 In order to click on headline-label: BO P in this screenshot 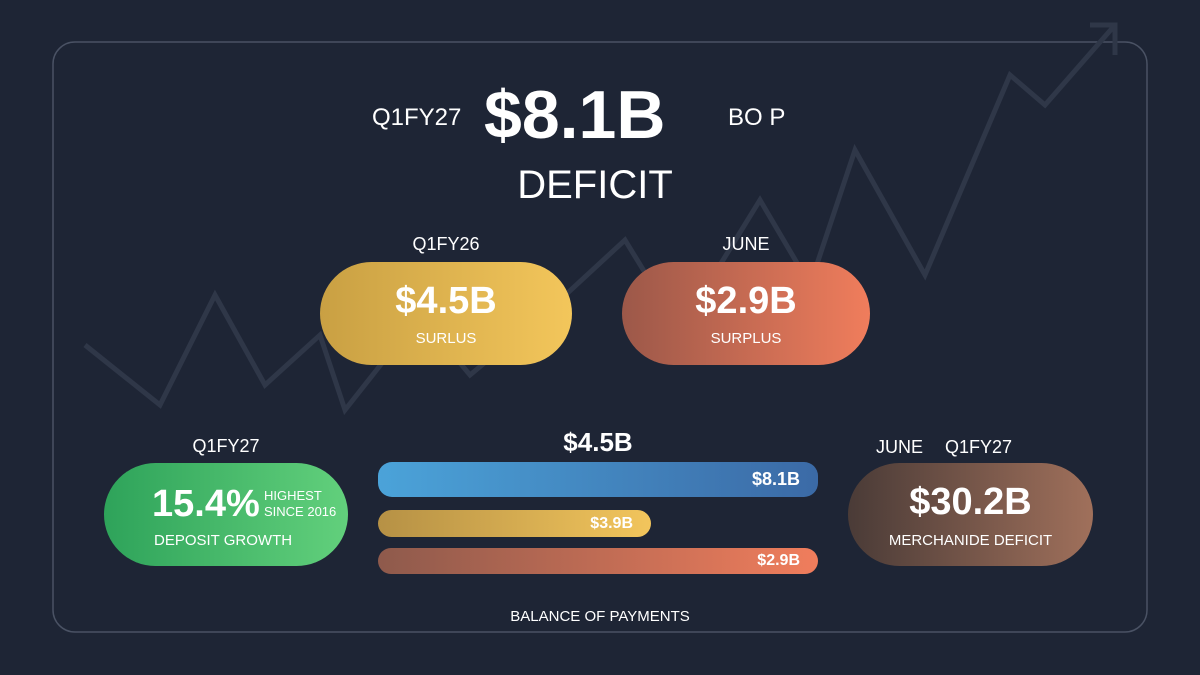, I will do `click(757, 117)`.